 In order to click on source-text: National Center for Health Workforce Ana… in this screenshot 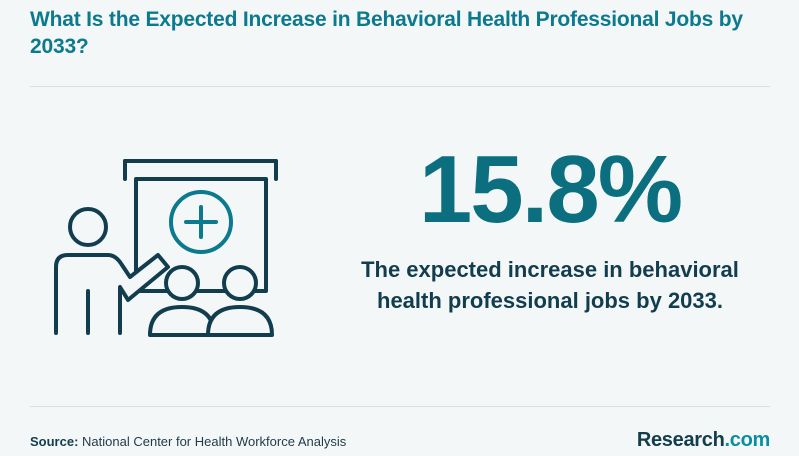, I will do `click(214, 441)`.